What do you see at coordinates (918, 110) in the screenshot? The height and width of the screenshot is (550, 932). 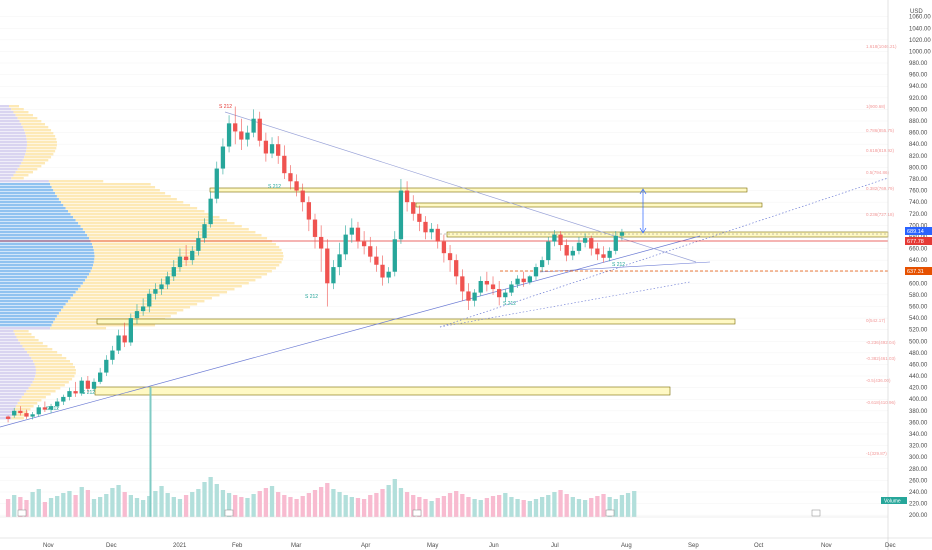 I see `y-tick-label: 900.00` at bounding box center [918, 110].